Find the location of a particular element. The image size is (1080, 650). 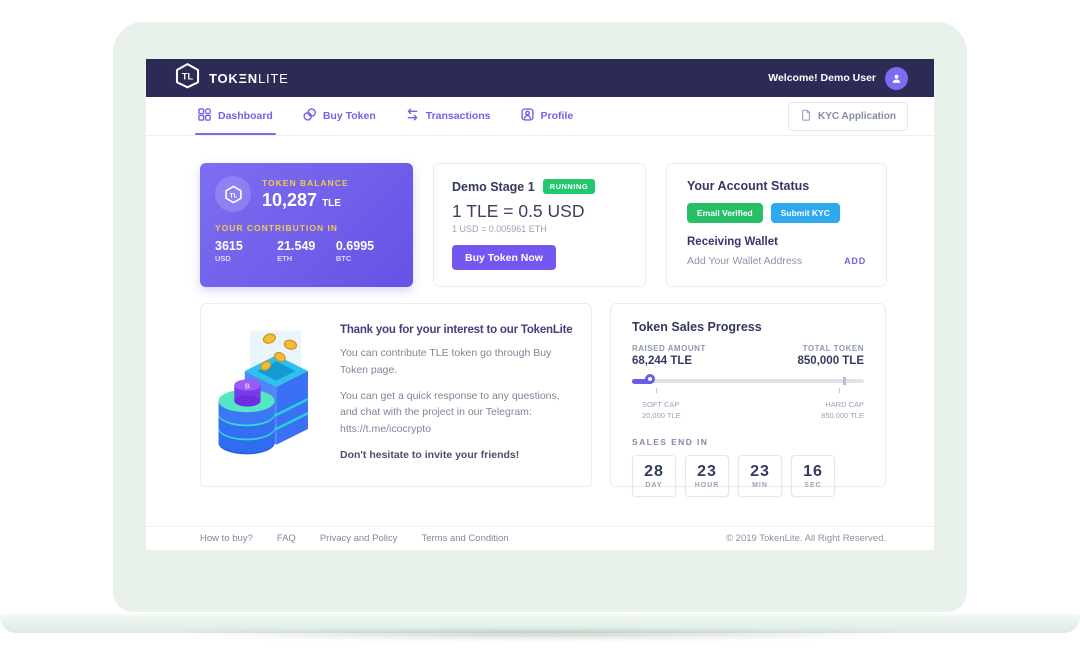

countdown-timer: 28 DAY 23 HOUR 23 MIN 16 is located at coordinates (748, 475).